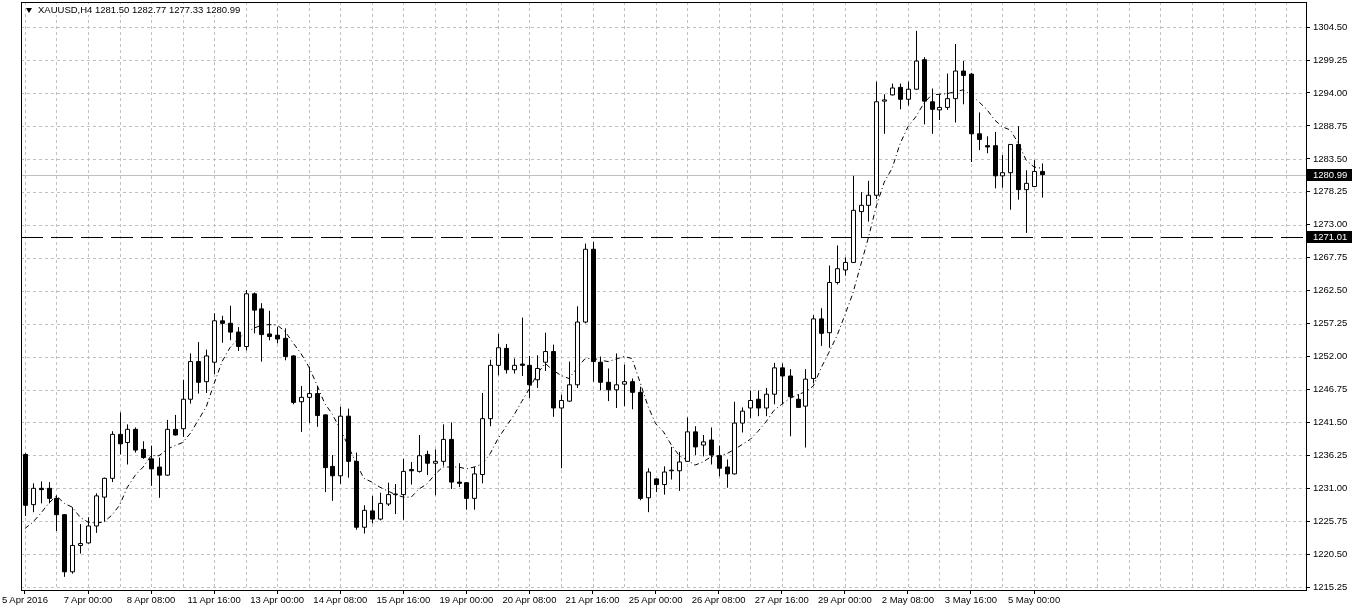 This screenshot has width=1352, height=611. What do you see at coordinates (1330, 175) in the screenshot?
I see `ref-line-label: 1280.99` at bounding box center [1330, 175].